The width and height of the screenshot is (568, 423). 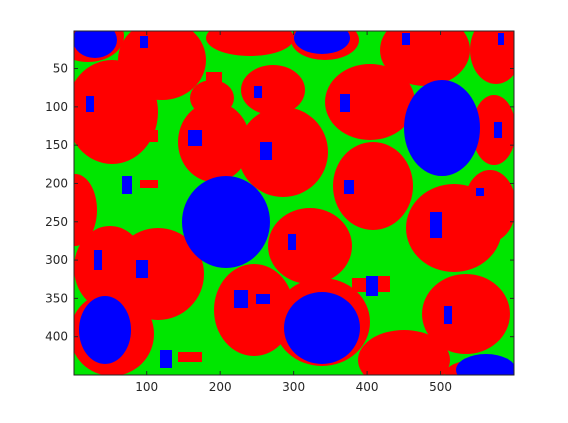 What do you see at coordinates (56, 183) in the screenshot?
I see `y-tick-label: 200` at bounding box center [56, 183].